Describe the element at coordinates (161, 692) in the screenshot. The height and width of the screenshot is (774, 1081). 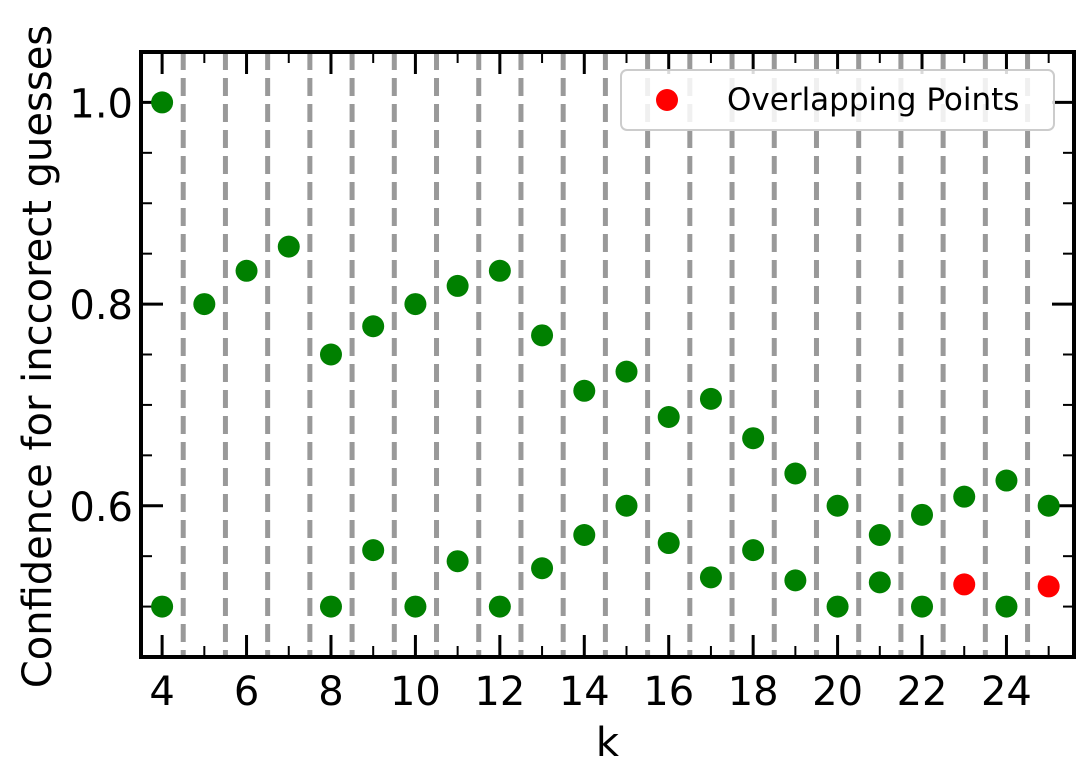
I see `x-tick-label: 4` at that location.